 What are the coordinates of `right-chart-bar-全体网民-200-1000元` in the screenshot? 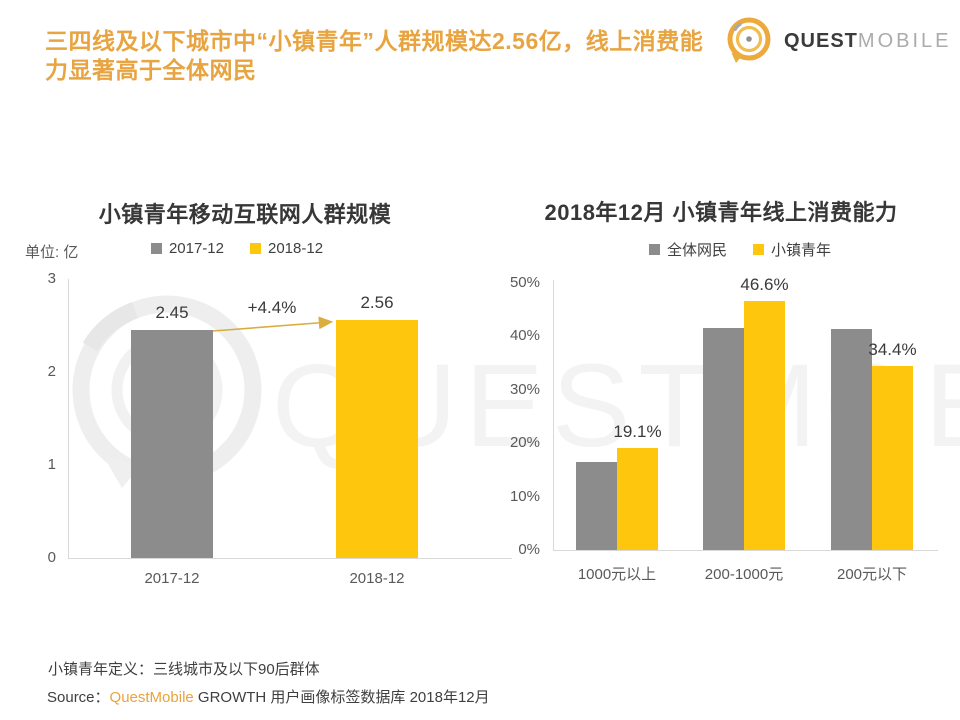 It's located at (723, 438).